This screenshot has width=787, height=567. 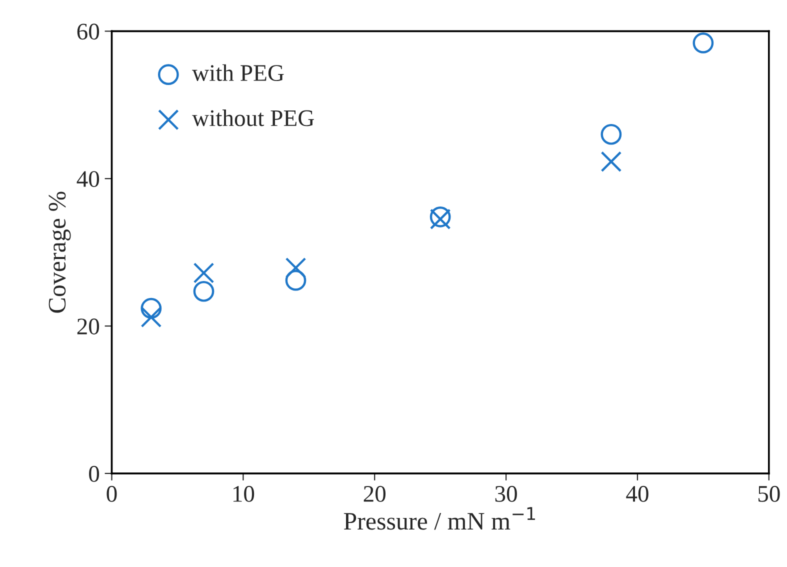 I want to click on x-tick-label: 10, so click(x=243, y=494).